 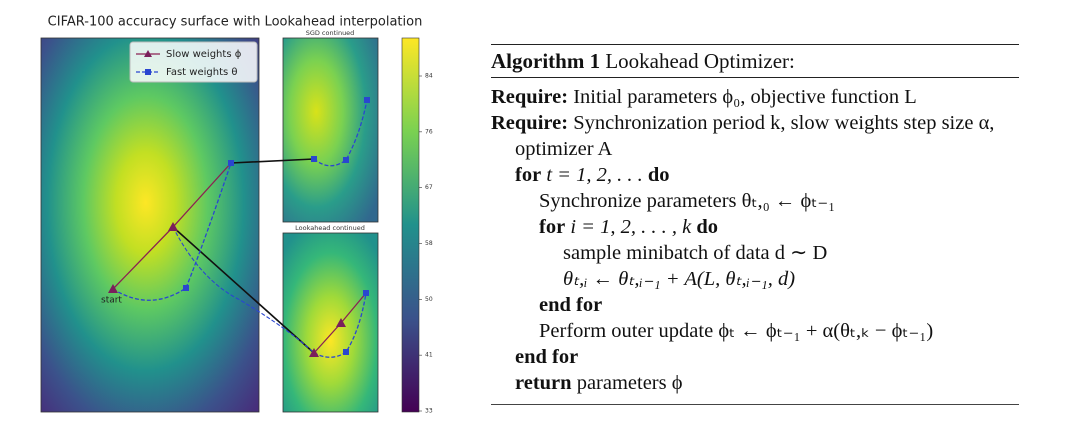 I want to click on line: return parameters ϕ, so click(x=755, y=383).